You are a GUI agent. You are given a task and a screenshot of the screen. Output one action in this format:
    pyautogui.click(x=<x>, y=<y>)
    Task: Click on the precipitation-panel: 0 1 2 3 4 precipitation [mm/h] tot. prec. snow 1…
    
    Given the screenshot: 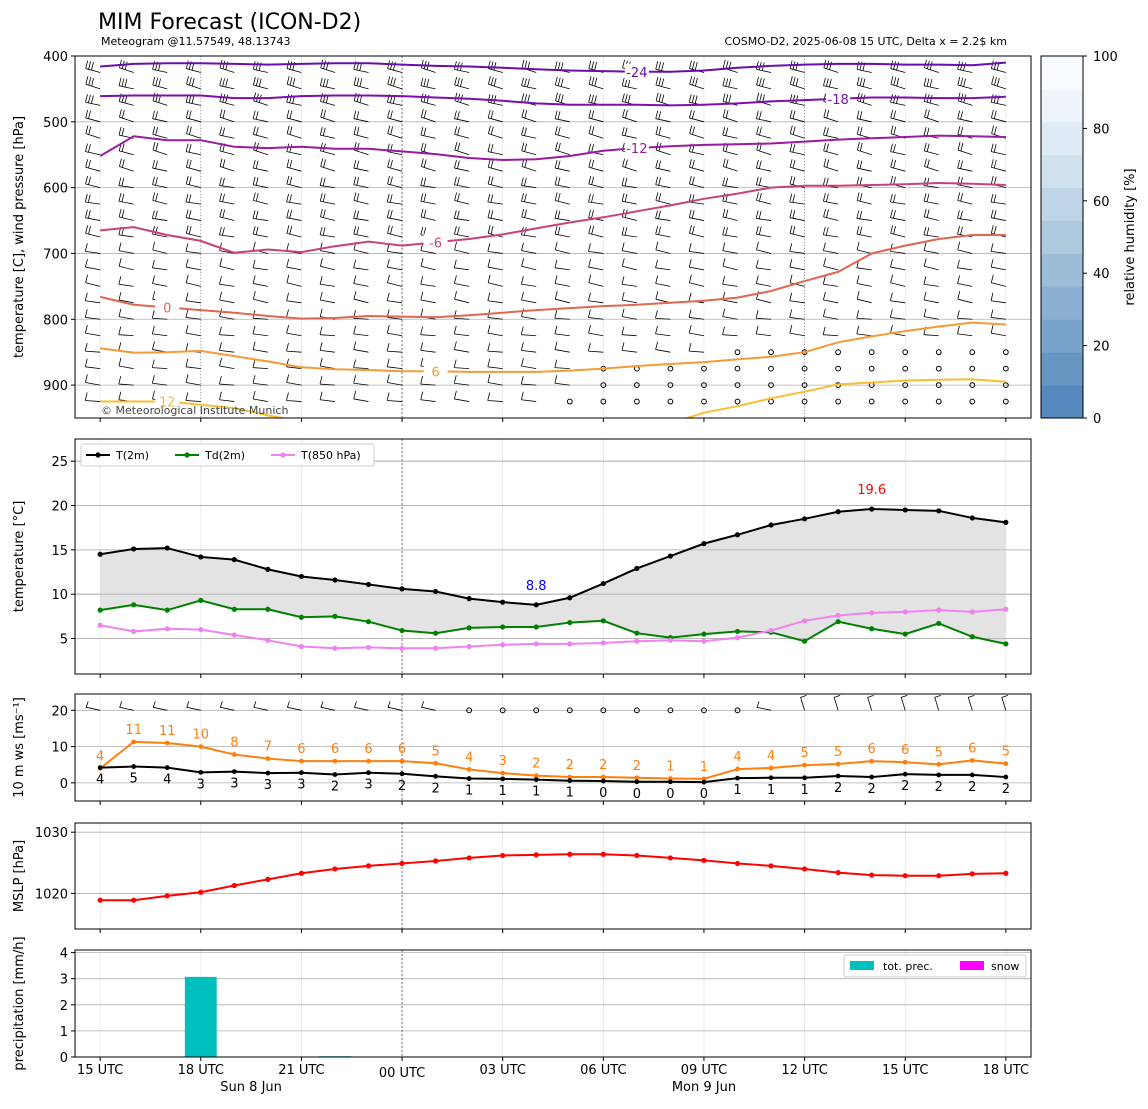 What is the action you would take?
    pyautogui.click(x=522, y=1015)
    